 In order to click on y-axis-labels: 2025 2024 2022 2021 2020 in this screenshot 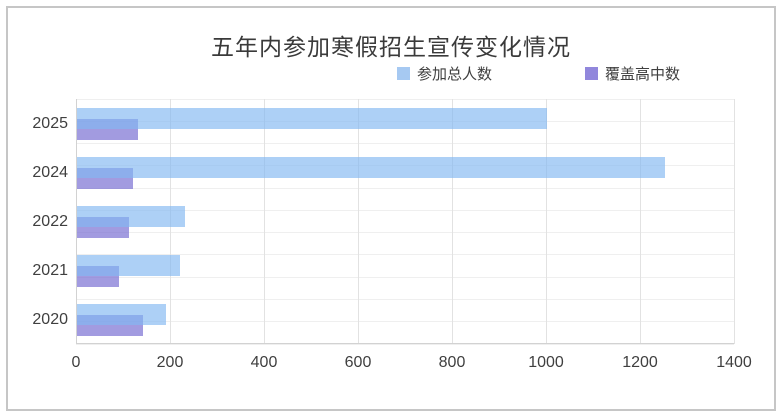, I will do `click(38, 221)`.